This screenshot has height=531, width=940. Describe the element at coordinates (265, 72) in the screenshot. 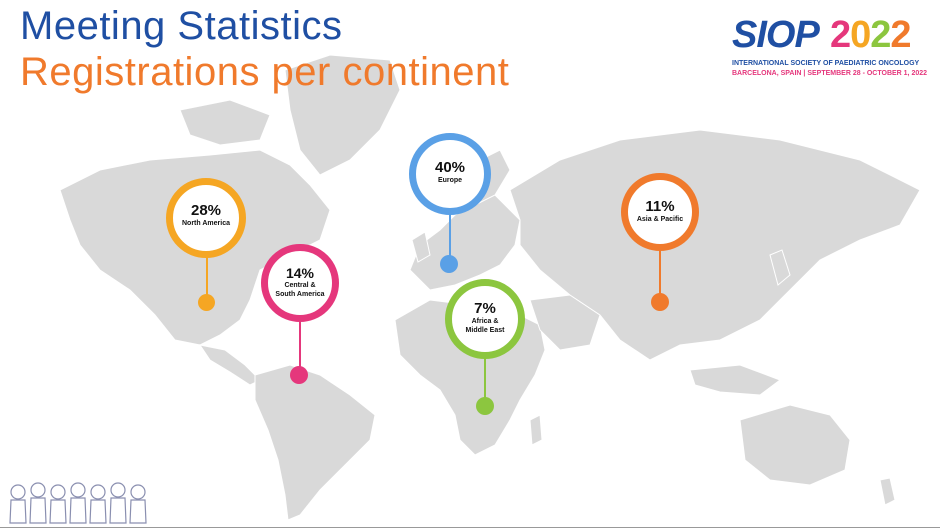

I see `page-subtitle: Registrations per continent` at that location.